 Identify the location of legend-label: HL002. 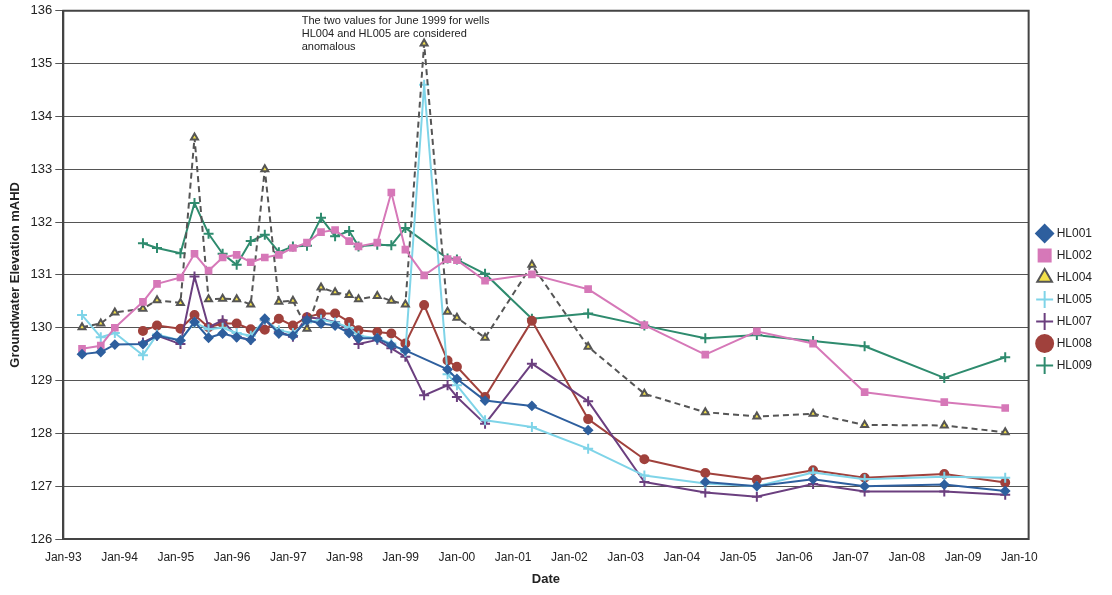
(1074, 254).